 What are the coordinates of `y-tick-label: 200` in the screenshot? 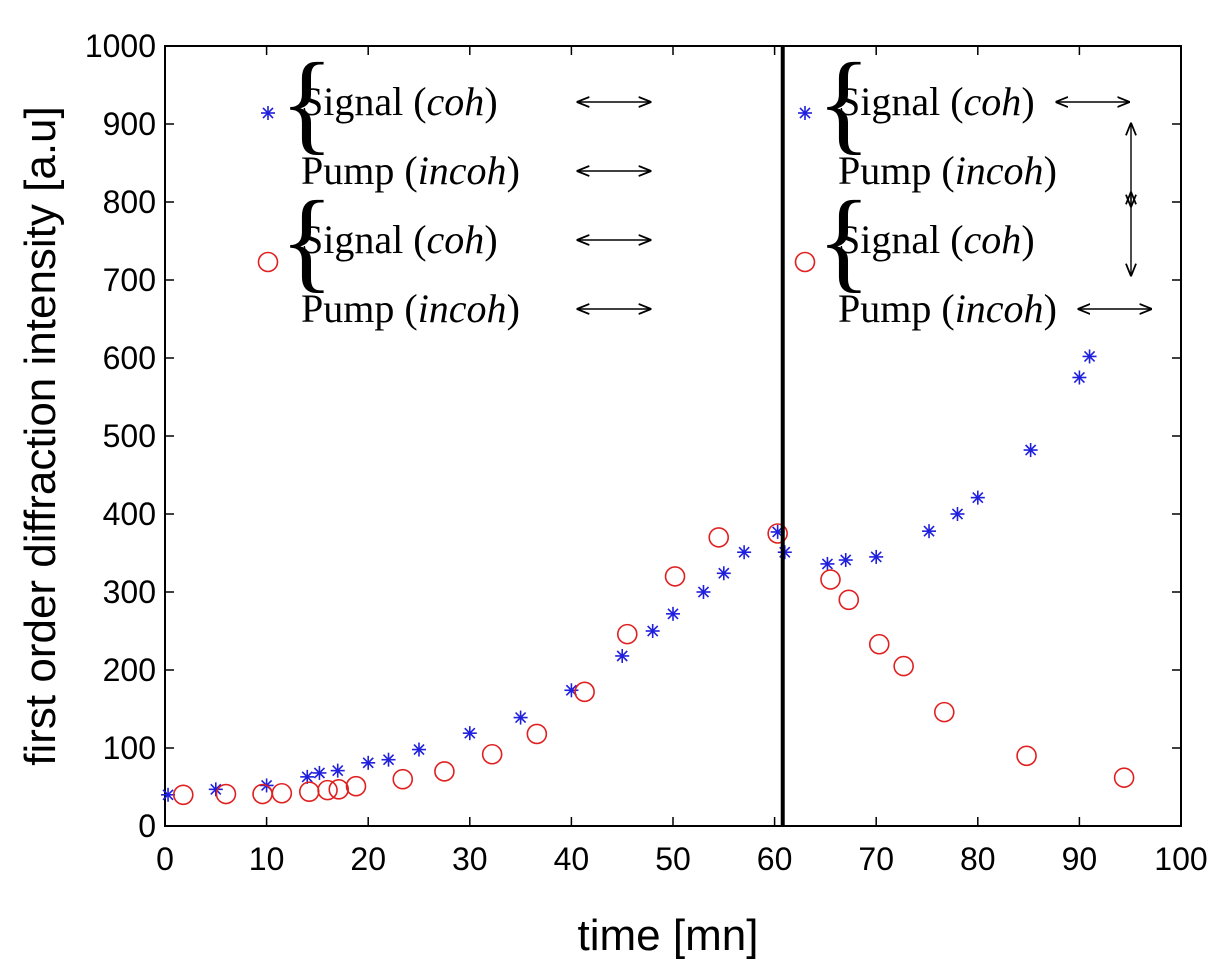 It's located at (129, 670).